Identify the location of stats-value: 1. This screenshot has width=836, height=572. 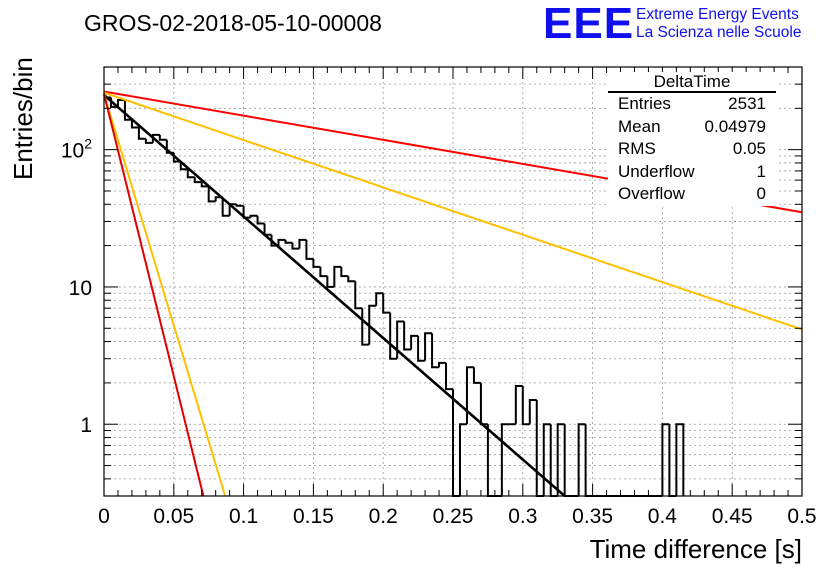
(761, 171).